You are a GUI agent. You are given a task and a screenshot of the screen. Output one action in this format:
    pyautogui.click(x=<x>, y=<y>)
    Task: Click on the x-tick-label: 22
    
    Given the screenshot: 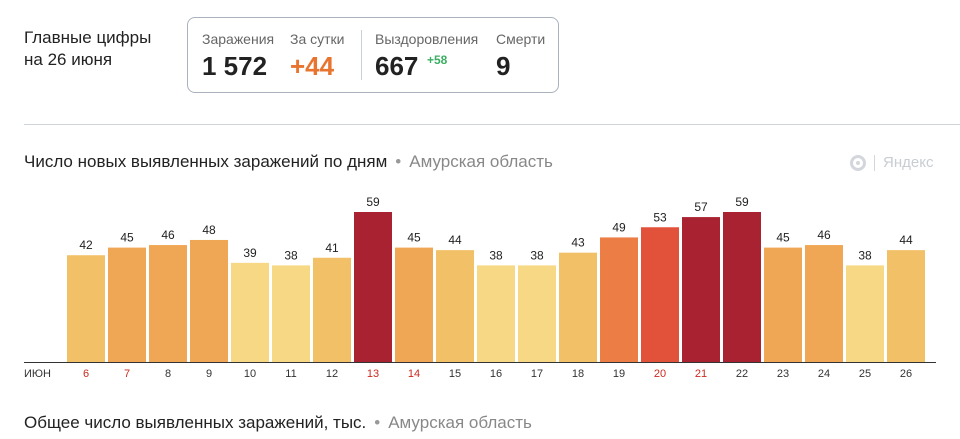 What is the action you would take?
    pyautogui.click(x=742, y=374)
    